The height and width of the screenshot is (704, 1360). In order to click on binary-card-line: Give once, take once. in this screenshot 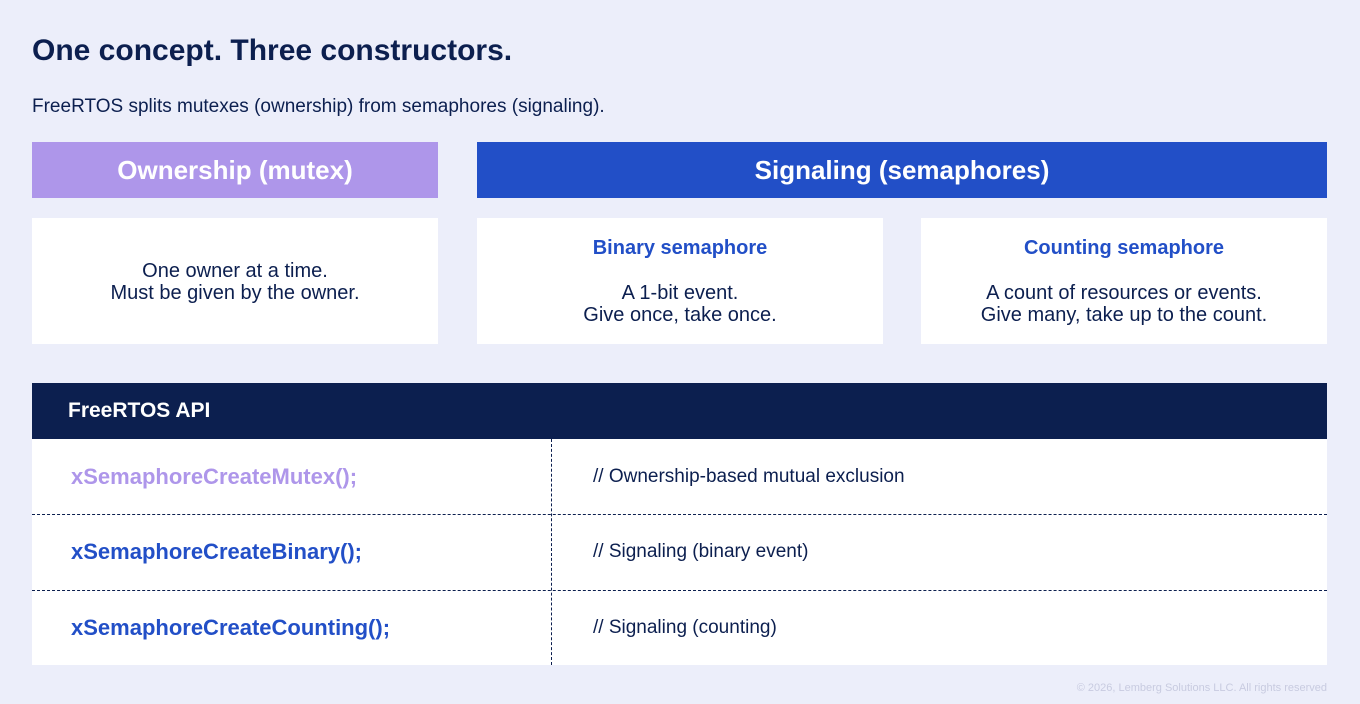, I will do `click(680, 315)`.